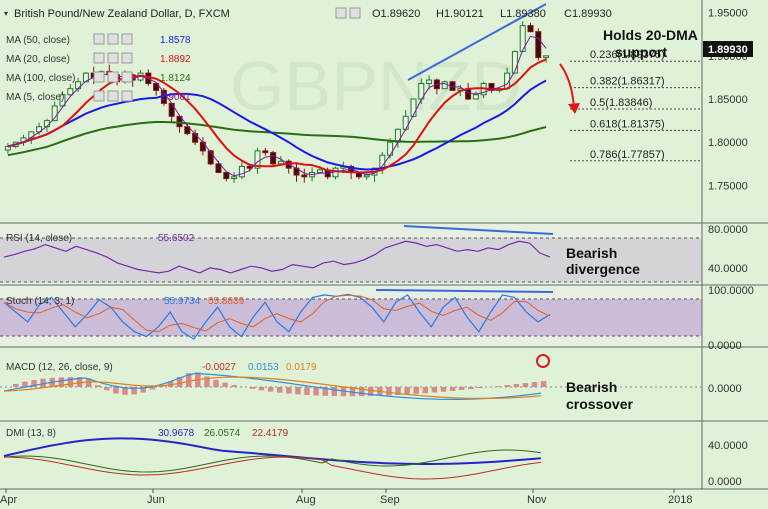 The width and height of the screenshot is (768, 509). Describe the element at coordinates (226, 301) in the screenshot. I see `stoch-d-value: 55.8839` at that location.